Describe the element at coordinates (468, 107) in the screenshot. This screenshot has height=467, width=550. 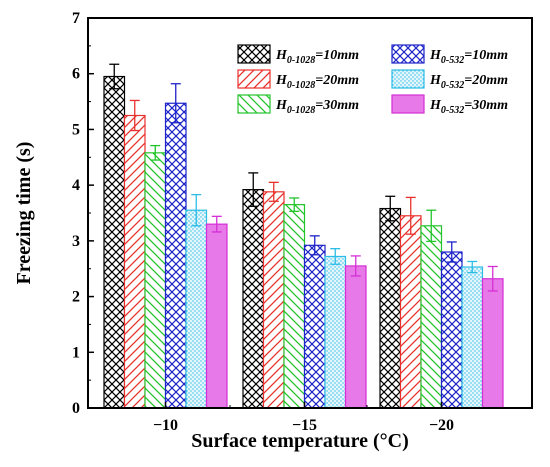
I see `legend-label: H0-532=30mm` at that location.